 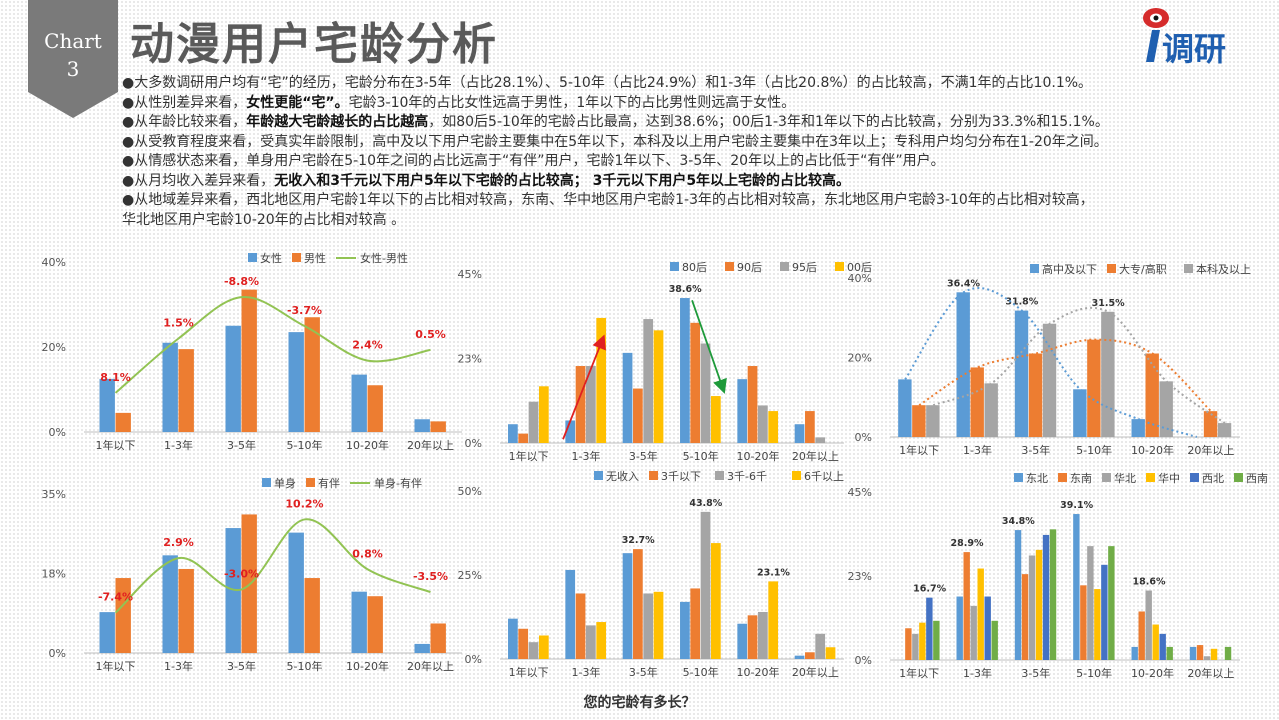 I want to click on legend-label: 6千以上, so click(x=824, y=476).